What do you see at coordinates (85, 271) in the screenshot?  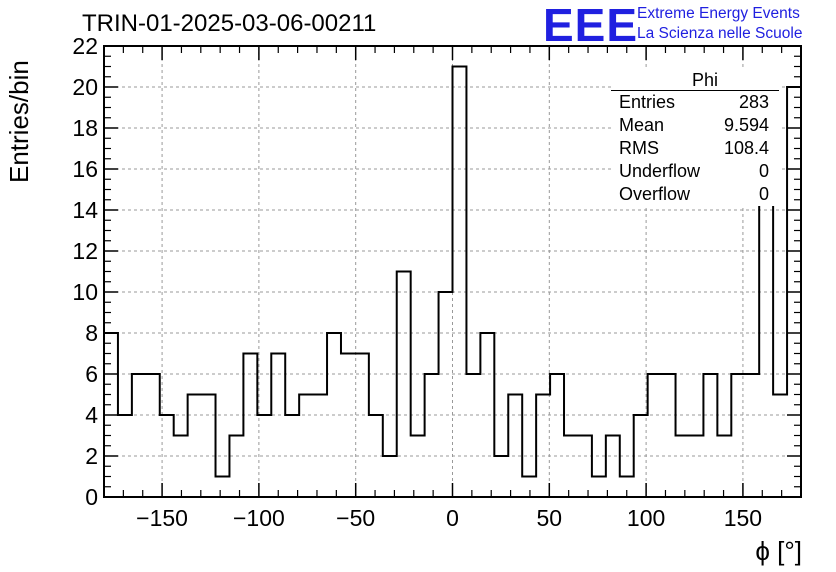 I see `y-tick-labels: 0 2 4 6 8 10 12 14 16 18 20 22` at bounding box center [85, 271].